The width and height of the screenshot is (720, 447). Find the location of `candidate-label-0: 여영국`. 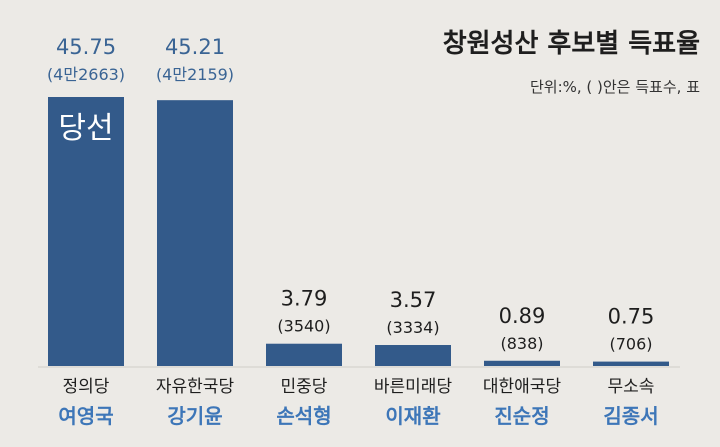

candidate-label-0: 여영국 is located at coordinates (85, 416).